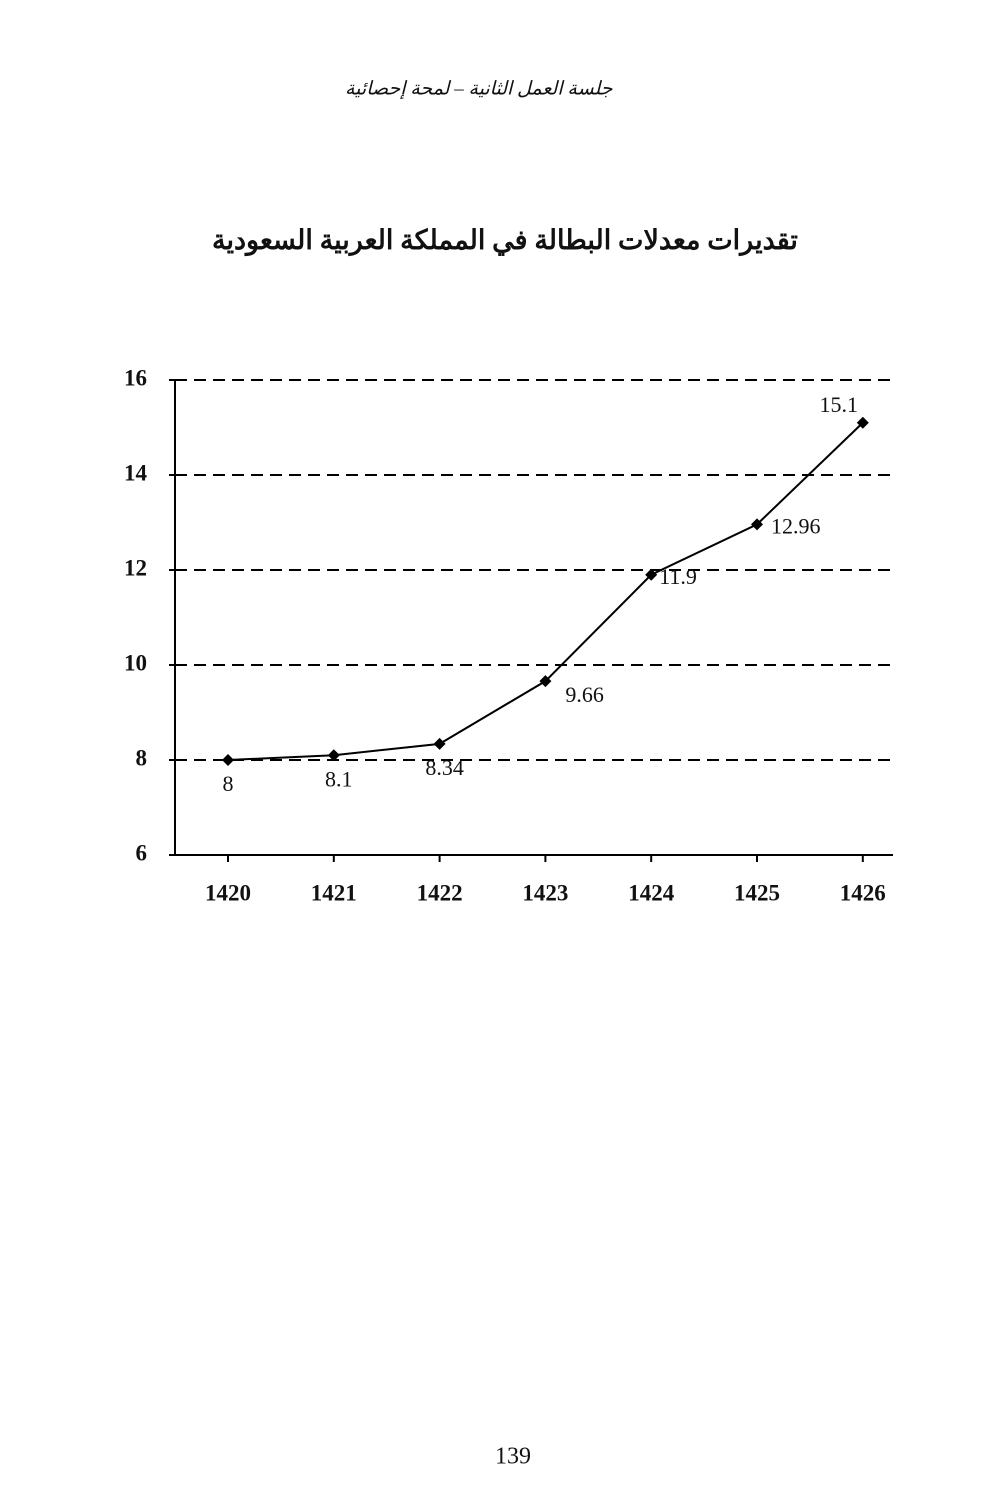  I want to click on x-tick-label: 1422, so click(440, 892).